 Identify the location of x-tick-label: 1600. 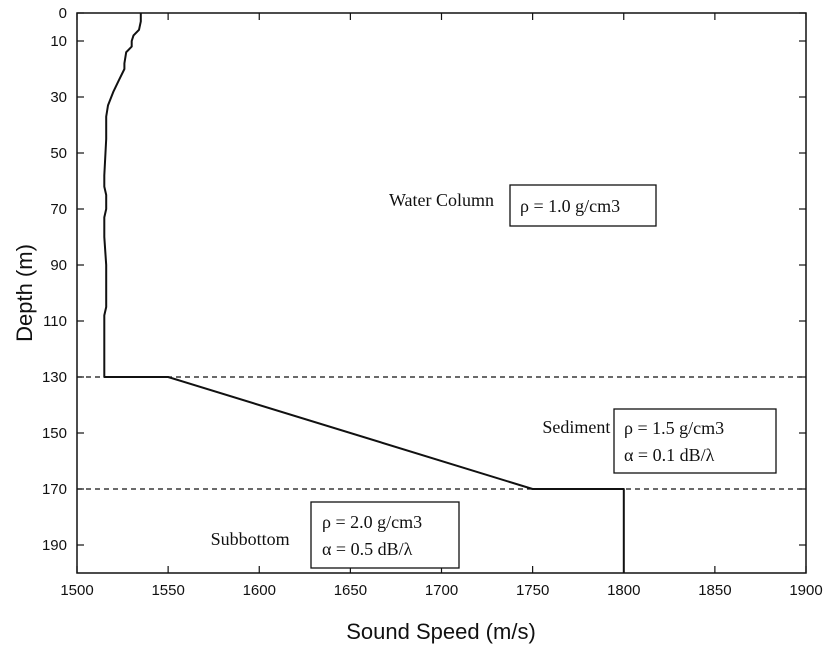
(259, 590).